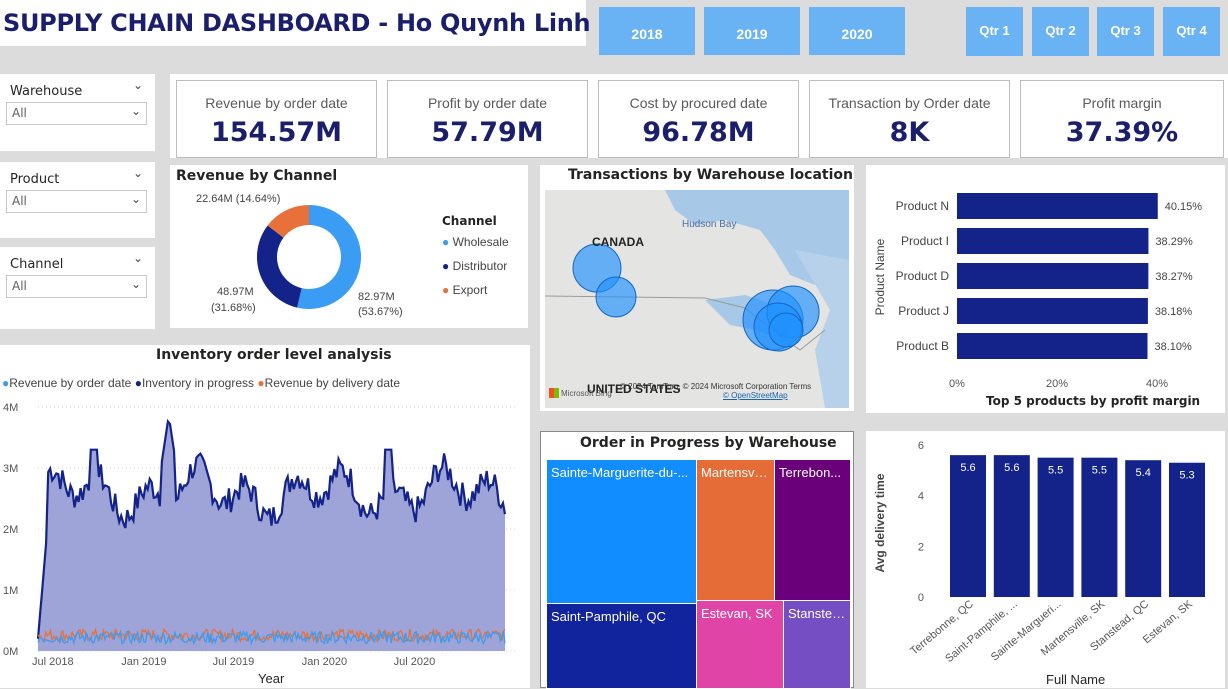 This screenshot has height=689, width=1228. What do you see at coordinates (698, 103) in the screenshot?
I see `kpi-cost-label: Cost by procured date` at bounding box center [698, 103].